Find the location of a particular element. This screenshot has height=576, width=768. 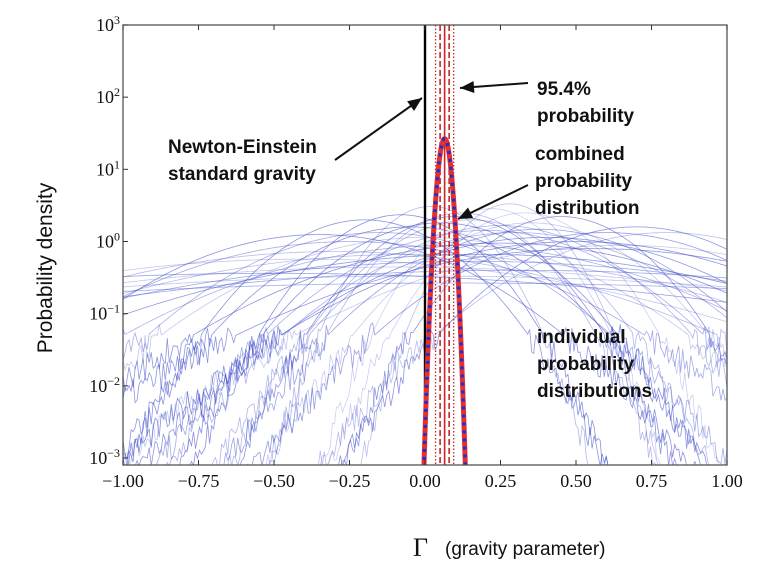

combined-distribution-dots is located at coordinates (444, 300).